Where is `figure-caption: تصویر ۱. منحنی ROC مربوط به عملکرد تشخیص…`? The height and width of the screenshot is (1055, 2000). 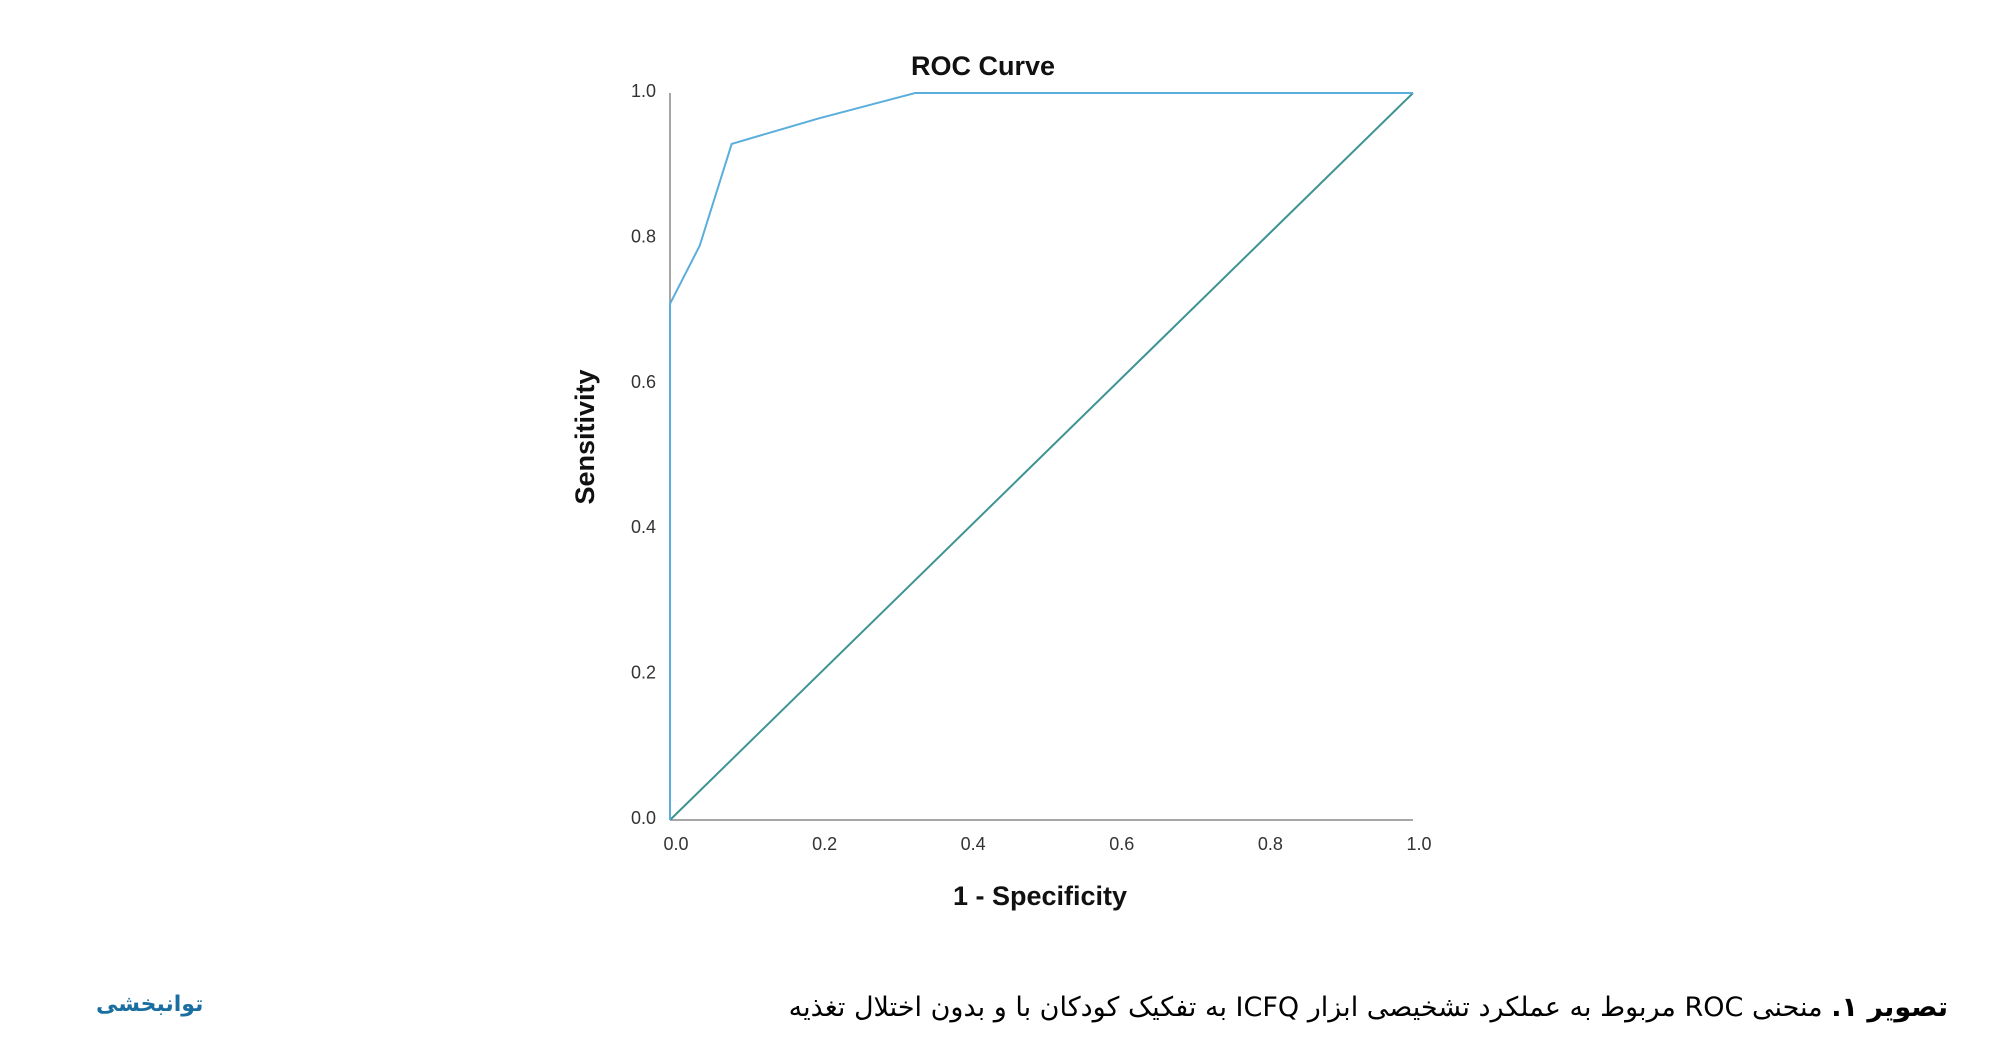
figure-caption: تصویر ۱. منحنی ROC مربوط به عملکرد تشخیص… is located at coordinates (1368, 1007).